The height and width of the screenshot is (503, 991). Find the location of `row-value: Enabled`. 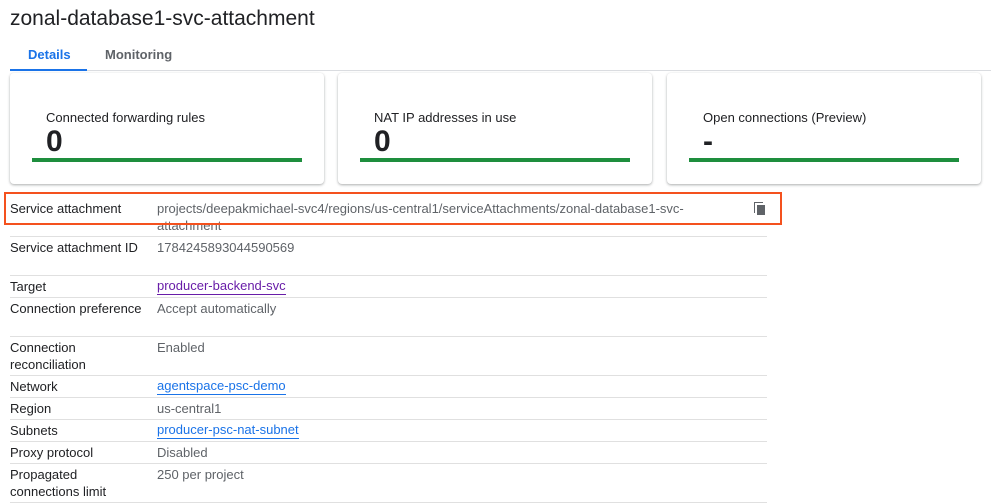

row-value: Enabled is located at coordinates (462, 356).